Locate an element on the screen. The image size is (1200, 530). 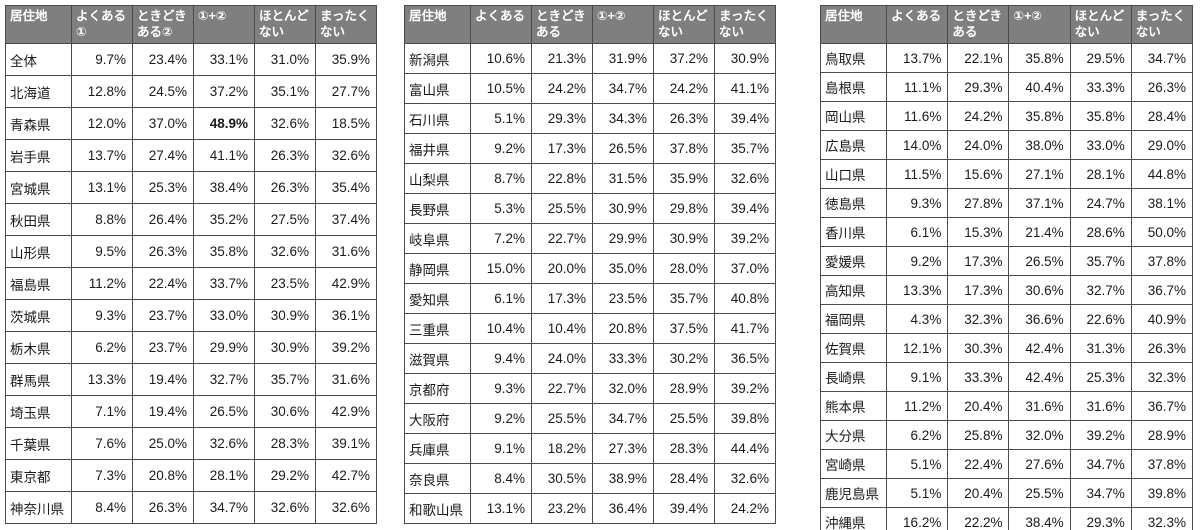
value-cell: 23.5% is located at coordinates (285, 283).